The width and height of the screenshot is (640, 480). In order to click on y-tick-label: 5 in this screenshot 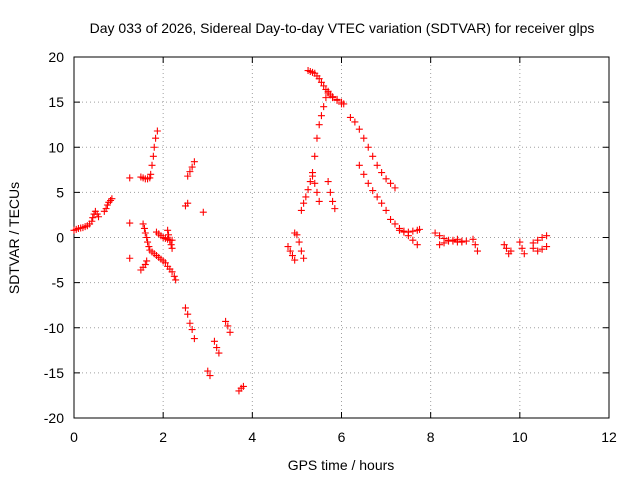, I will do `click(60, 192)`.